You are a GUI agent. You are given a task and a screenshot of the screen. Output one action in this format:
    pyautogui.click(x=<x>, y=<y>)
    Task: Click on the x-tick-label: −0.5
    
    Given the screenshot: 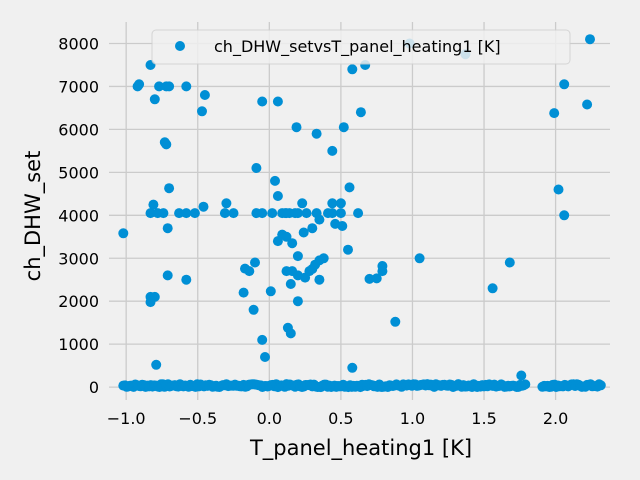 What is the action you would take?
    pyautogui.click(x=197, y=418)
    